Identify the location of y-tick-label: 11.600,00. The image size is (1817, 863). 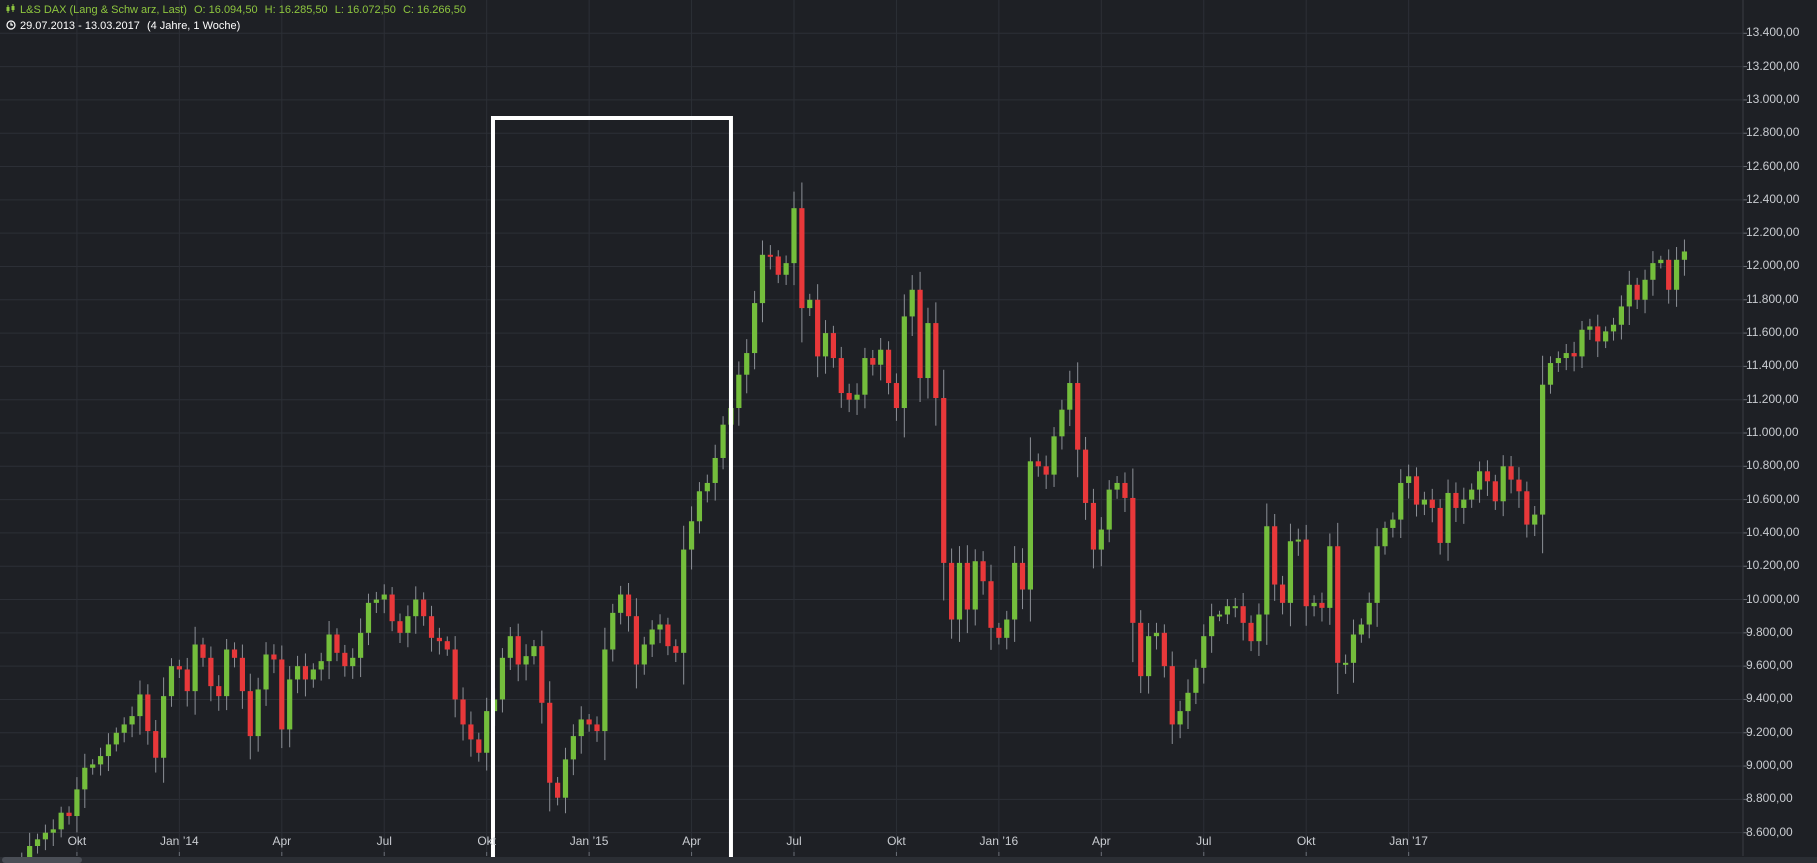
(1772, 332).